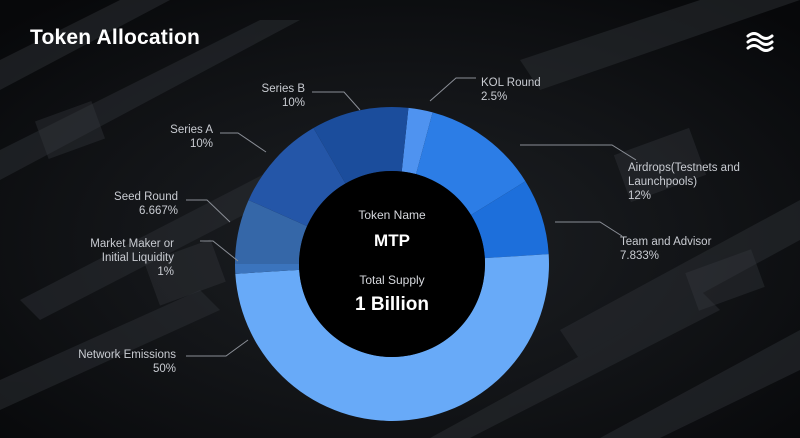 Image resolution: width=800 pixels, height=438 pixels. Describe the element at coordinates (684, 168) in the screenshot. I see `slice-name-label: Airdrops(Testnets and` at that location.